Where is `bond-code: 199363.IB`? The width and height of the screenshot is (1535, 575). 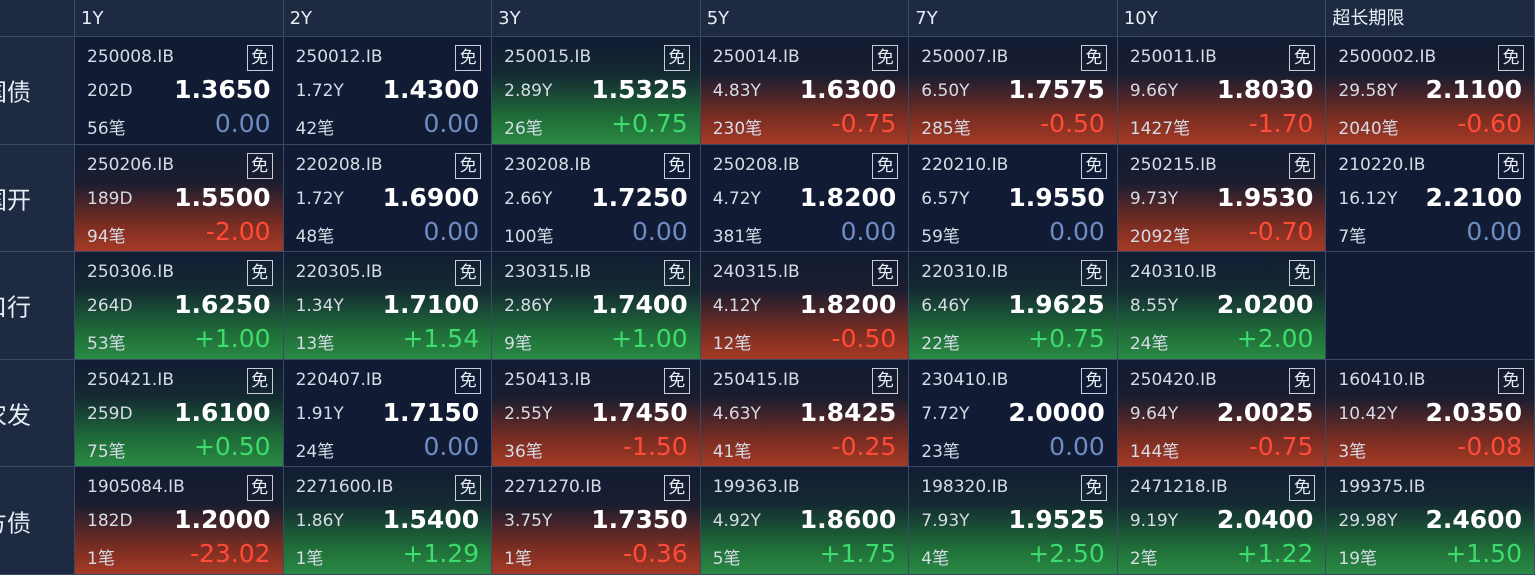 bond-code: 199363.IB is located at coordinates (756, 487).